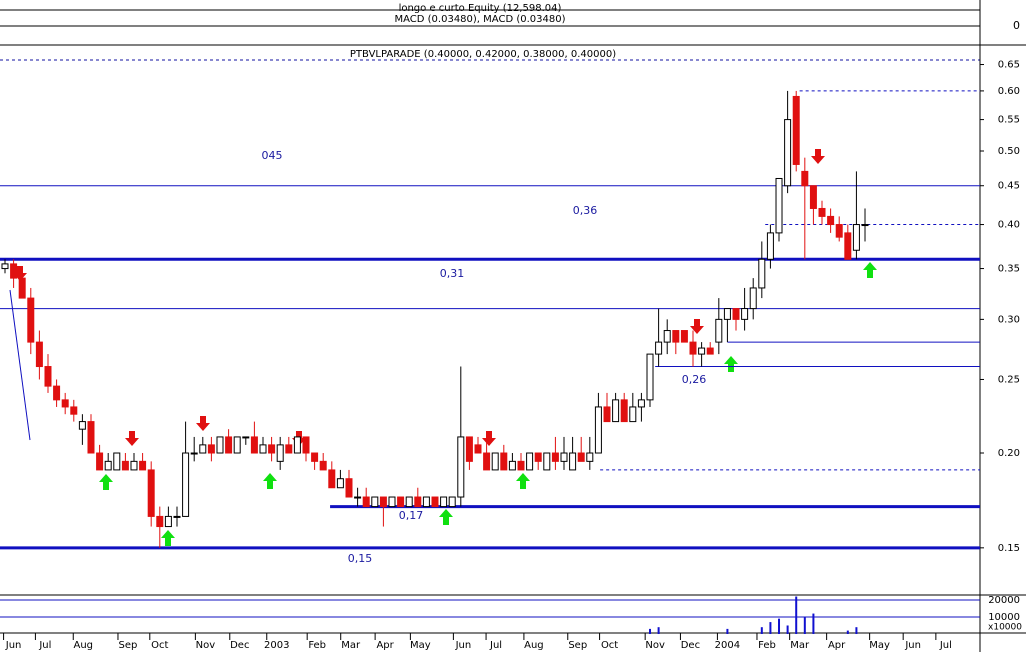  Describe the element at coordinates (411, 515) in the screenshot. I see `annotation: 0,17` at that location.